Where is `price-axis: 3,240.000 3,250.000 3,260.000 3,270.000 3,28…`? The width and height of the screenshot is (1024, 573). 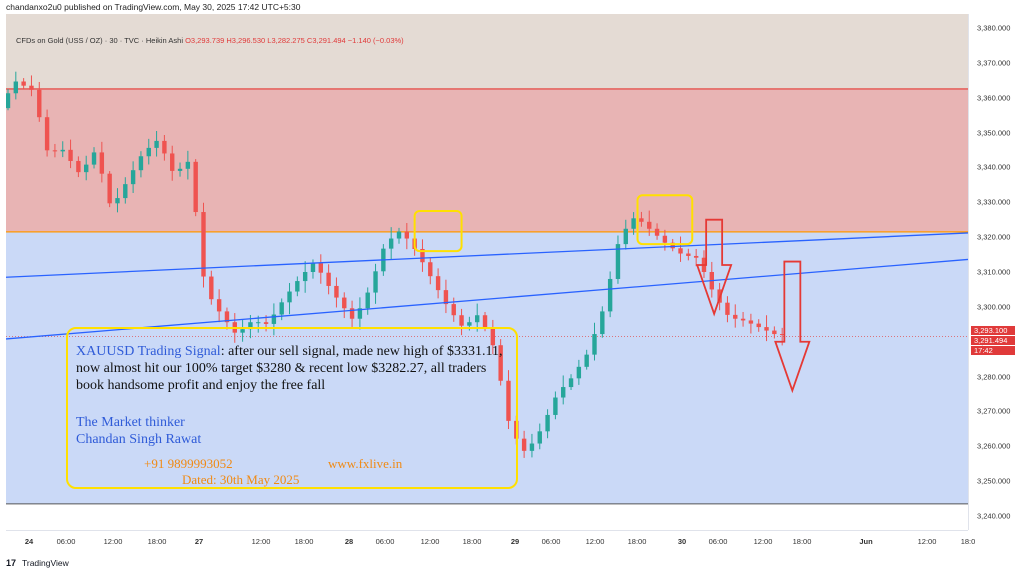 price-axis: 3,240.000 3,250.000 3,260.000 3,270.000 3,28… is located at coordinates (996, 272).